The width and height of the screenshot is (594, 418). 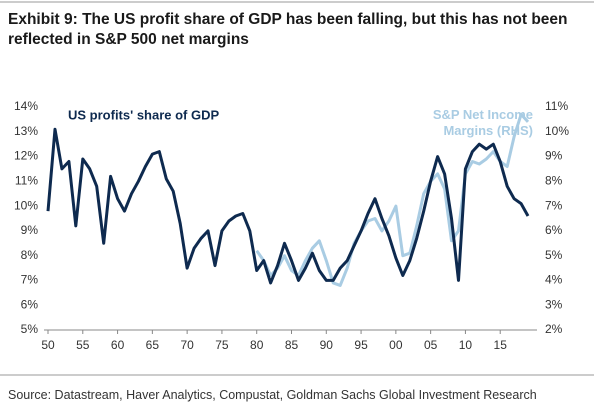 I want to click on x-tick-label: 15, so click(x=501, y=345).